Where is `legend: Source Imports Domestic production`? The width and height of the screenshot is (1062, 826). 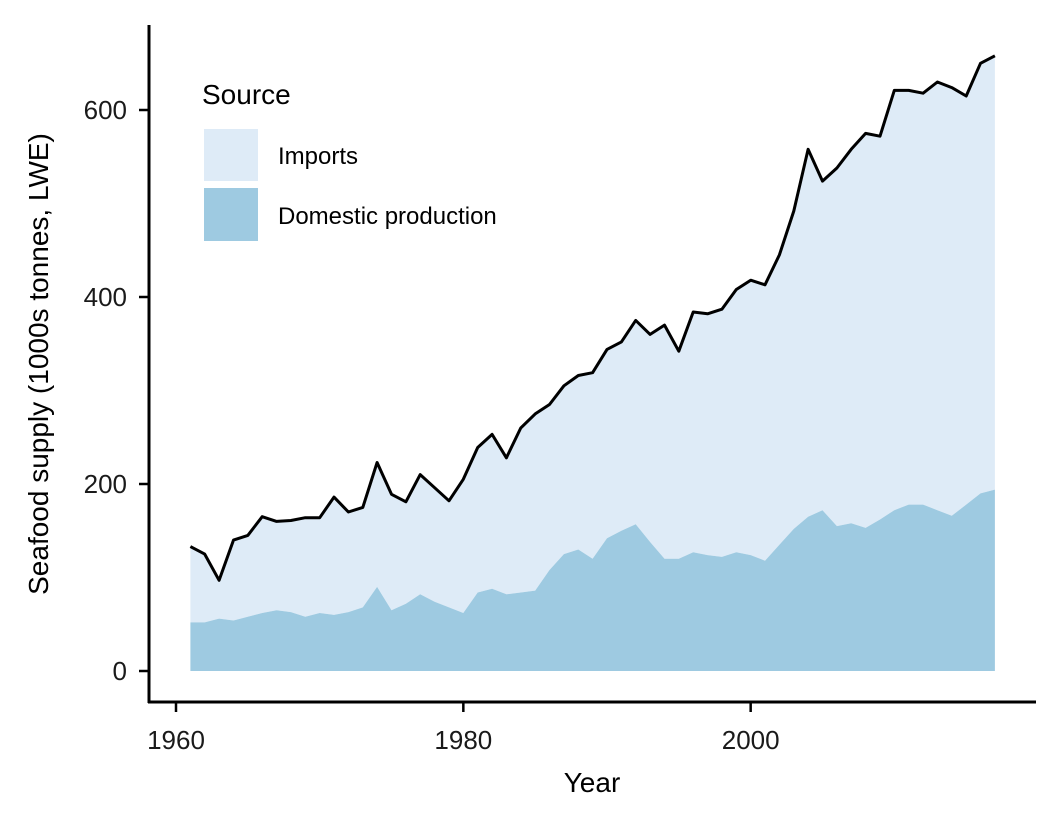 legend: Source Imports Domestic production is located at coordinates (349, 160).